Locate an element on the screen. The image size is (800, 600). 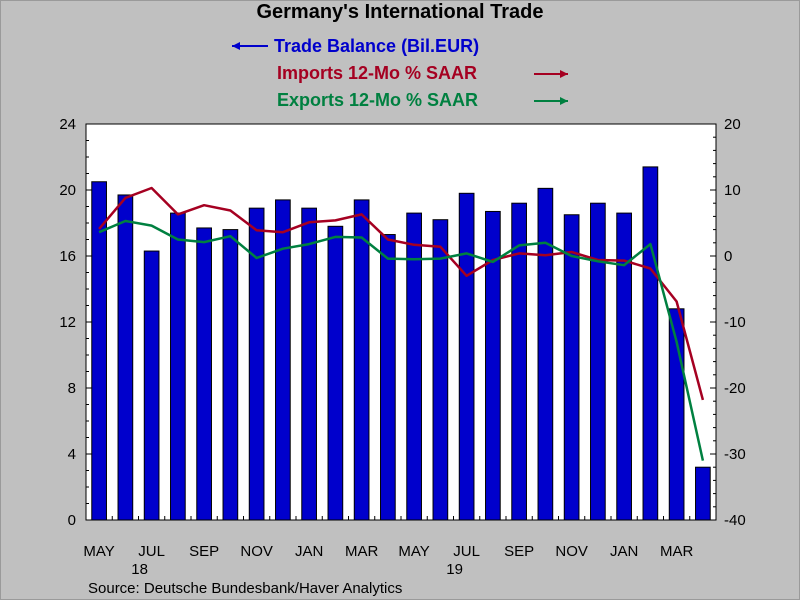
left-axis-tick-label: 20 is located at coordinates (67, 190).